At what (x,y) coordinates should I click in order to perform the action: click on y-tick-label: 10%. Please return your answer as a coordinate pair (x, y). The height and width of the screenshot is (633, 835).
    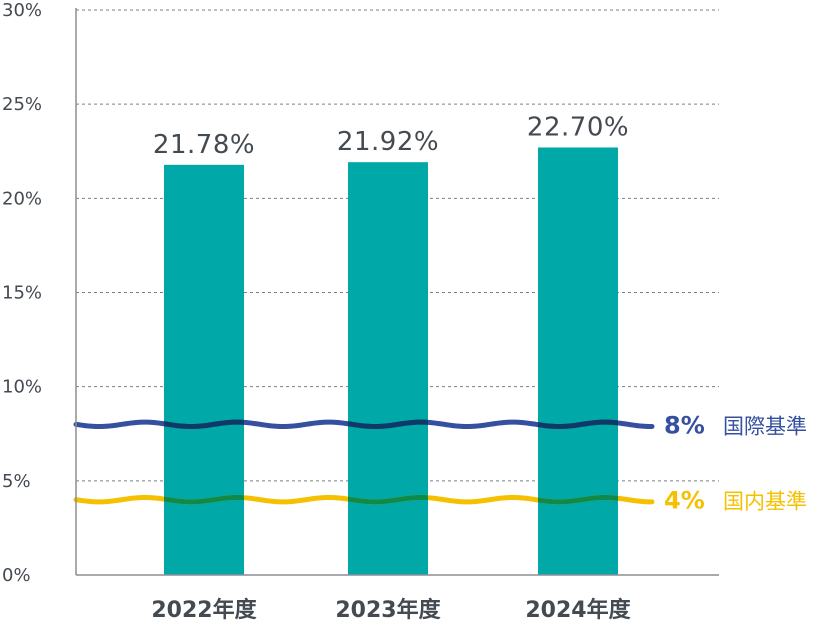
    Looking at the image, I should click on (22, 387).